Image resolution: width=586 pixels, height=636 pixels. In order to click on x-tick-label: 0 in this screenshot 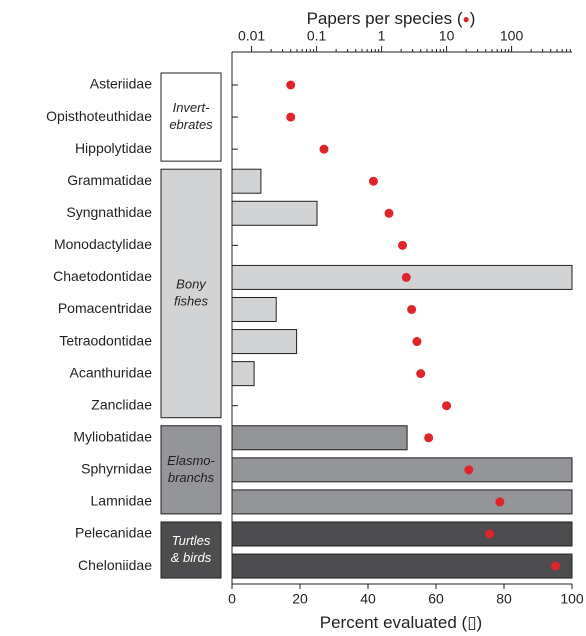, I will do `click(232, 599)`.